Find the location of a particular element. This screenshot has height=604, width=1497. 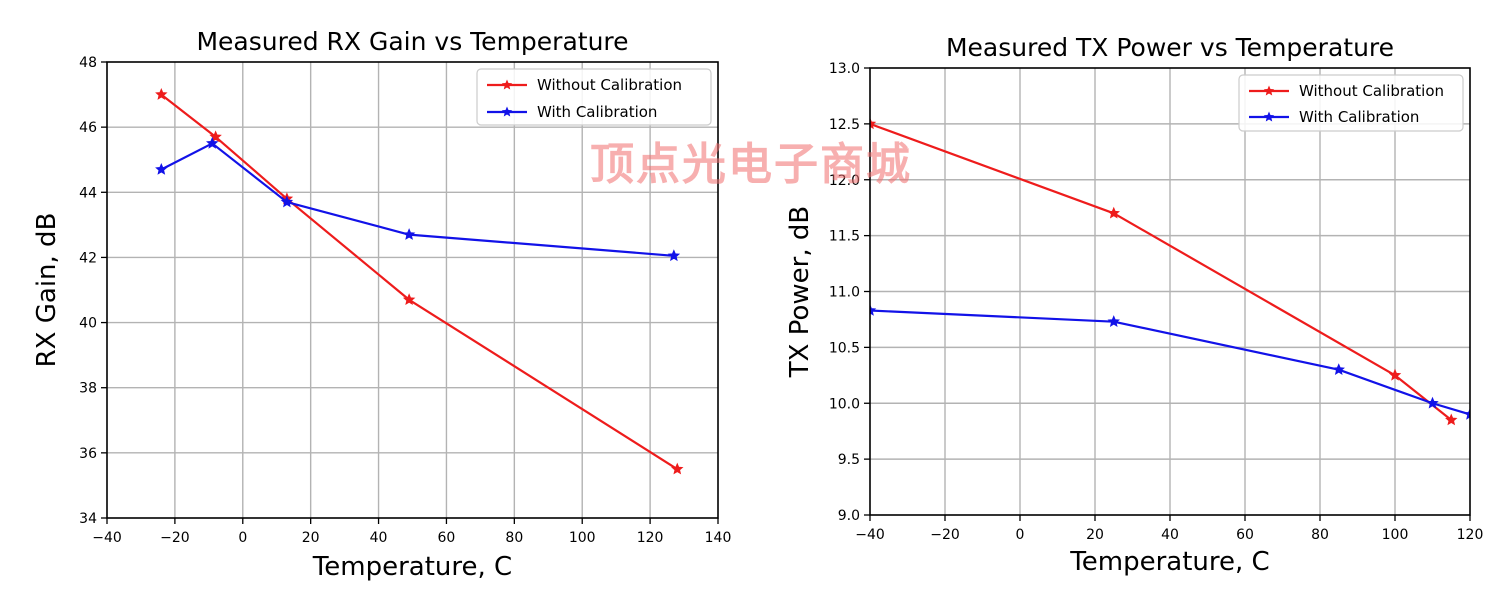

y-axis-label: TX Power, dB is located at coordinates (800, 292).